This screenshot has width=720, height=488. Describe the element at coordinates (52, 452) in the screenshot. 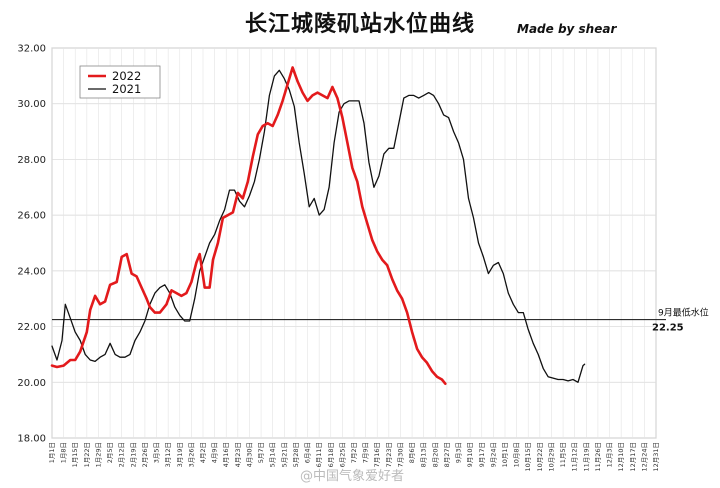

I see `x-tick-label: 1月1日` at that location.